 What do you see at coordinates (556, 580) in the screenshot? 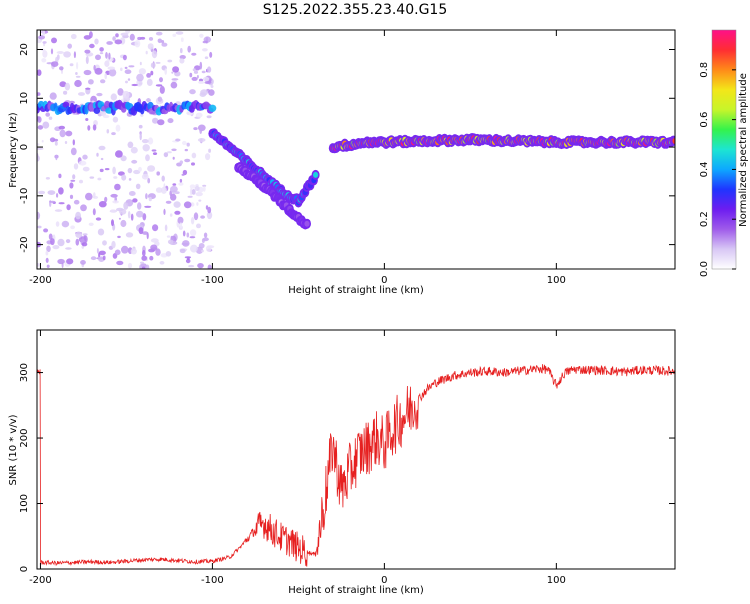
I see `snr-xtick-label: 100` at bounding box center [556, 580].